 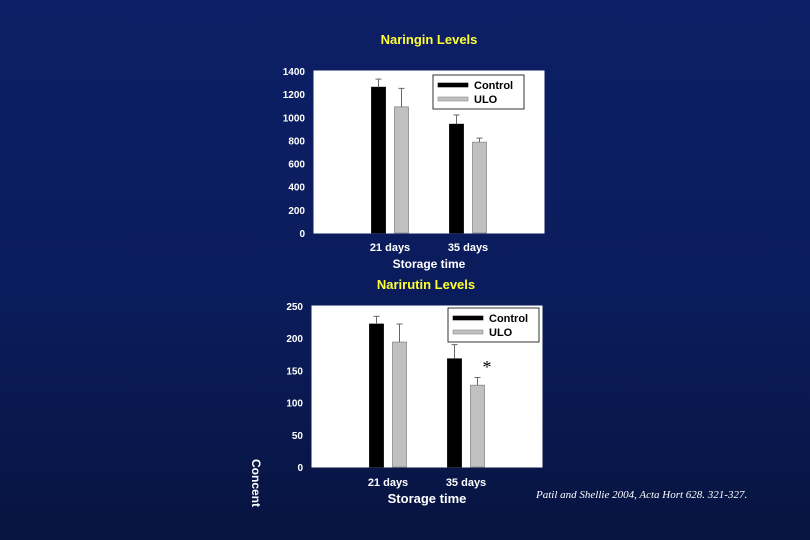 I want to click on naringin-y-tick-label: 1200, so click(x=294, y=95).